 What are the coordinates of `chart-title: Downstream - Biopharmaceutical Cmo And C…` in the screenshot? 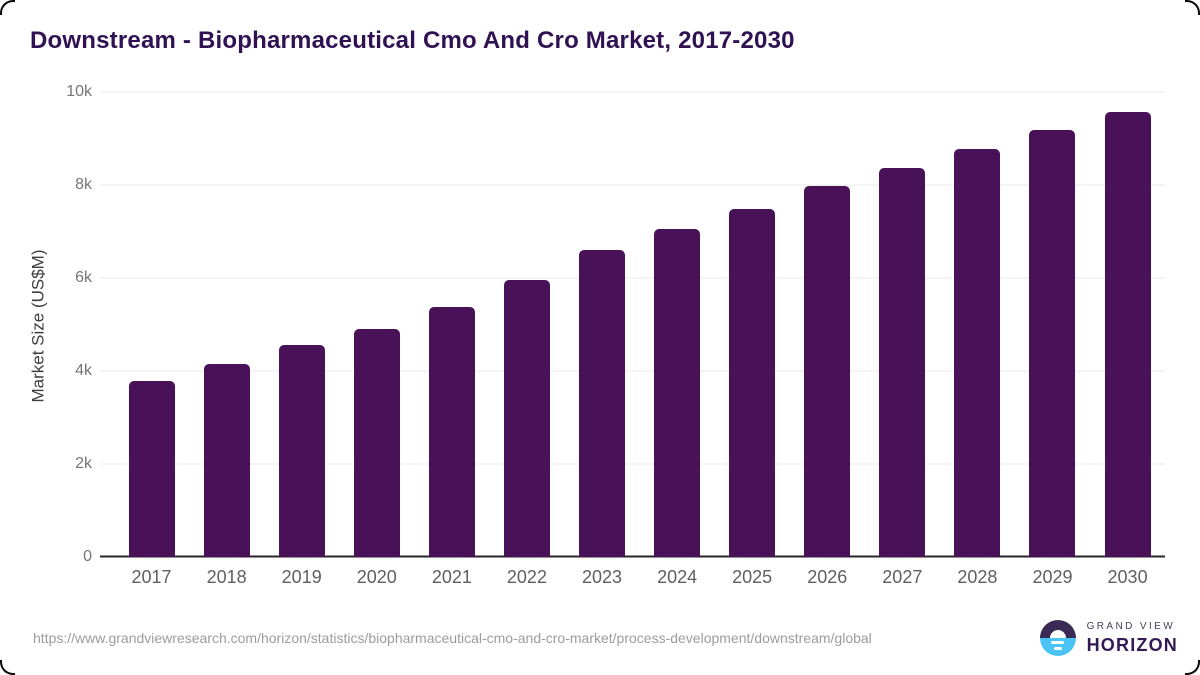 It's located at (412, 40).